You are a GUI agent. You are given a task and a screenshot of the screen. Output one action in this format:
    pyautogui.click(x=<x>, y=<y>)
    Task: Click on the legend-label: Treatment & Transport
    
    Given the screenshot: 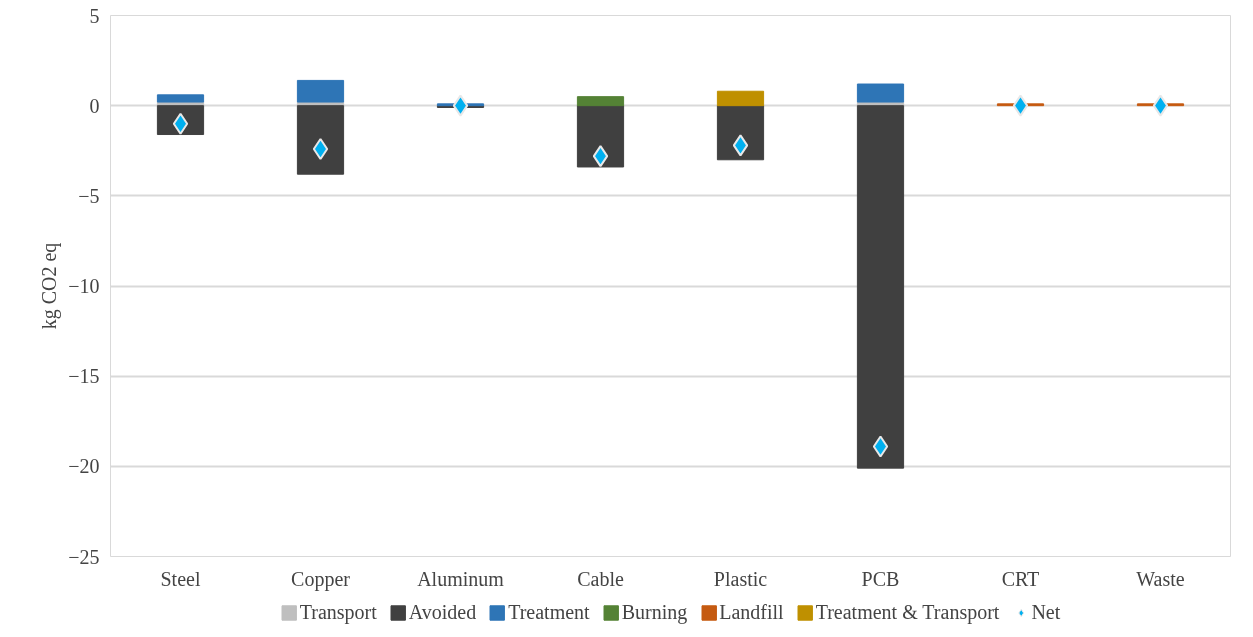 What is the action you would take?
    pyautogui.click(x=907, y=612)
    